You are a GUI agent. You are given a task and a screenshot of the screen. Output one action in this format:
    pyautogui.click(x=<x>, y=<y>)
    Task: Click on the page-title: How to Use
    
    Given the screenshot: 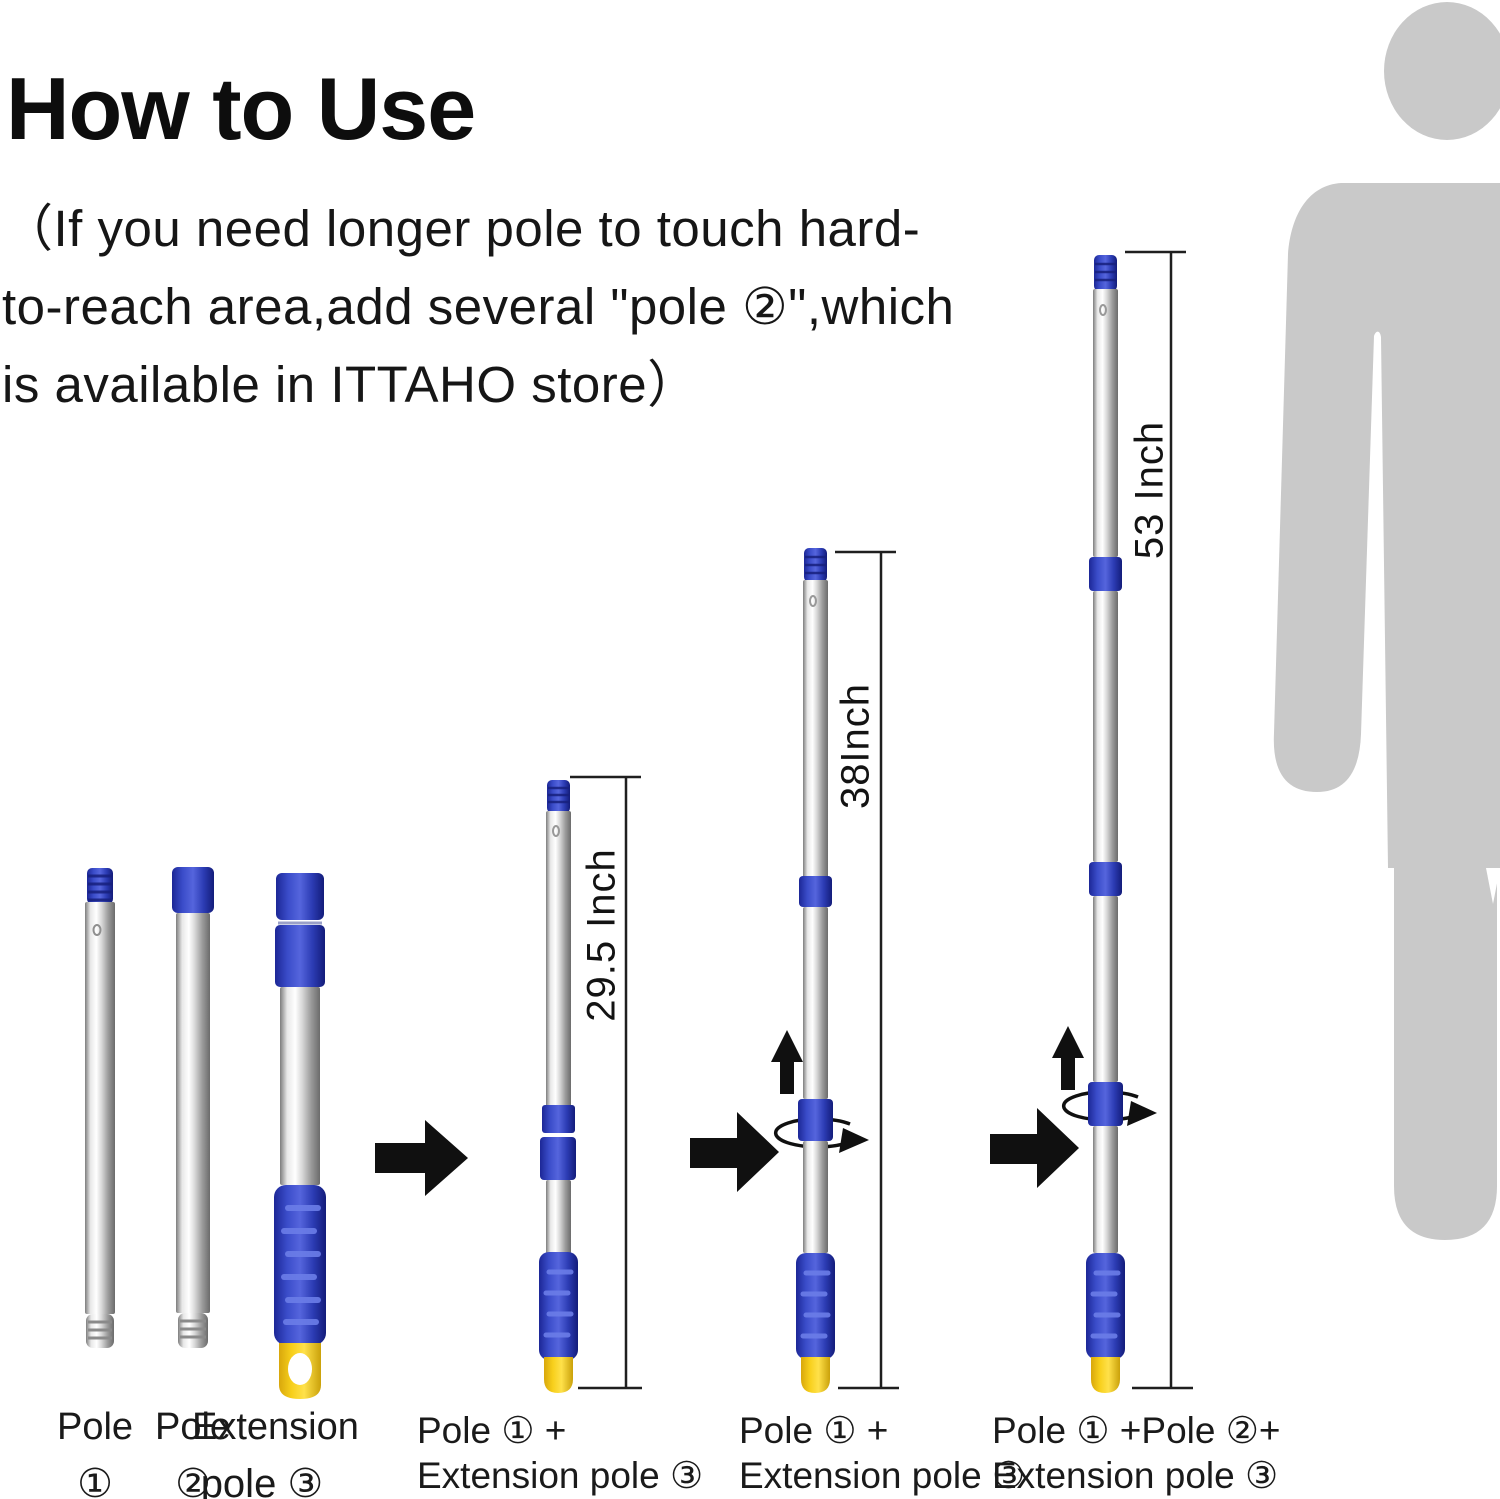 What is the action you would take?
    pyautogui.click(x=241, y=108)
    